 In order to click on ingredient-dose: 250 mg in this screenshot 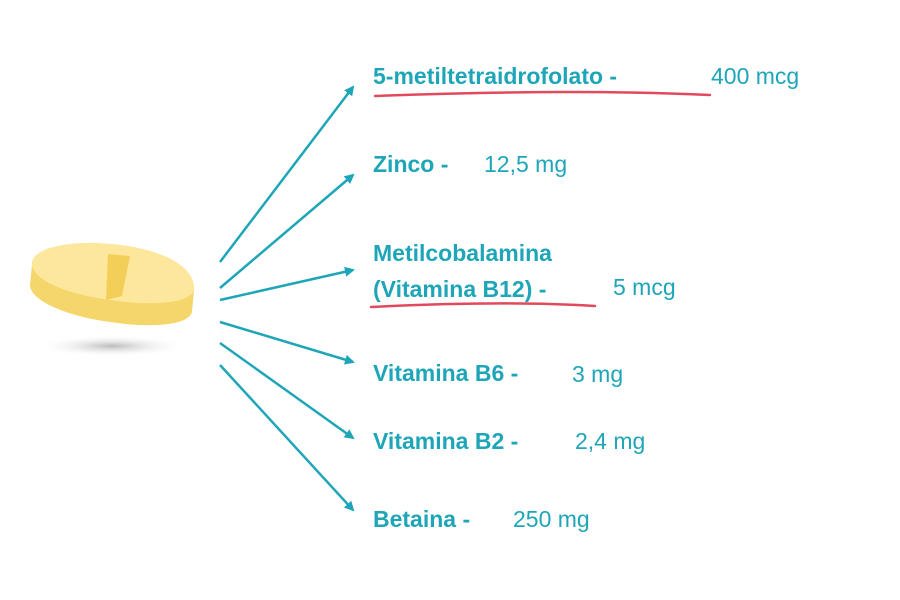, I will do `click(551, 519)`.